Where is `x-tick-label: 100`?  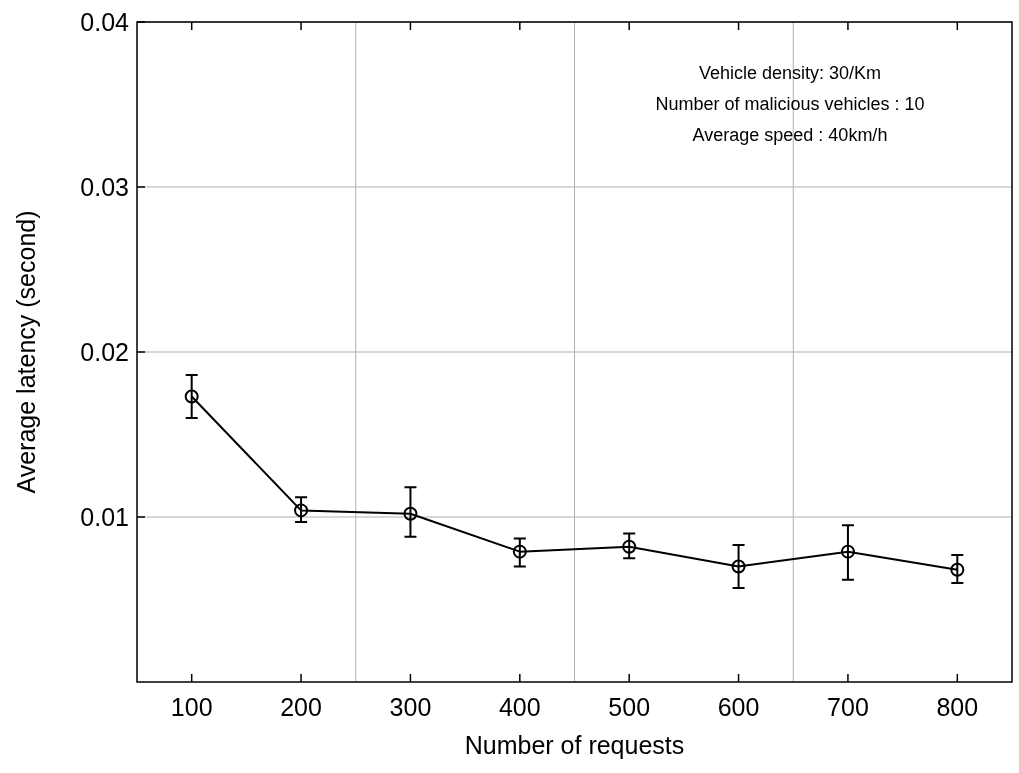 x-tick-label: 100 is located at coordinates (191, 707).